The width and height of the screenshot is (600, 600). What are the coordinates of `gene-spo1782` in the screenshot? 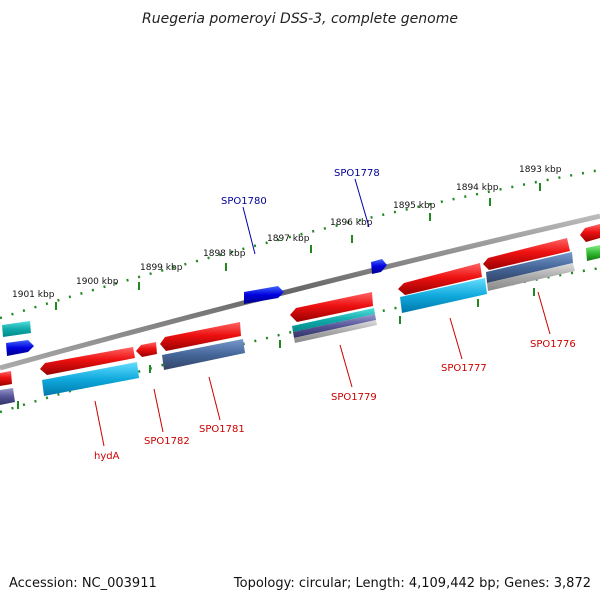 It's located at (146, 349).